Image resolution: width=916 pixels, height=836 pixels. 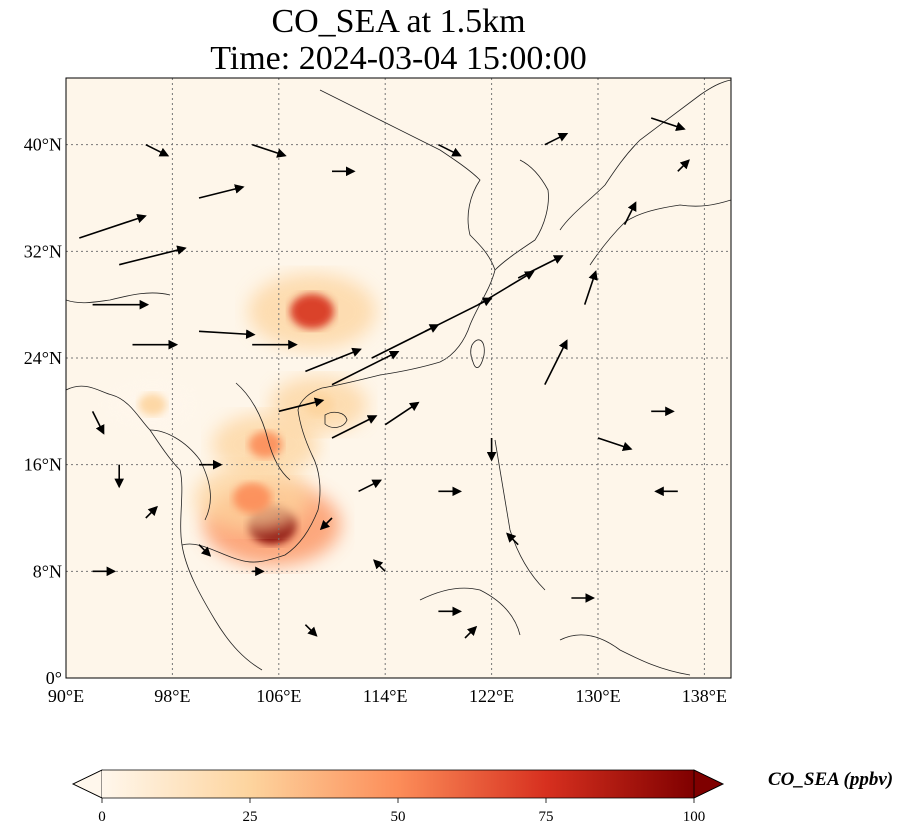 I want to click on chart-title-line-2: Time: 2024-03-04 15:00:00, so click(x=398, y=58).